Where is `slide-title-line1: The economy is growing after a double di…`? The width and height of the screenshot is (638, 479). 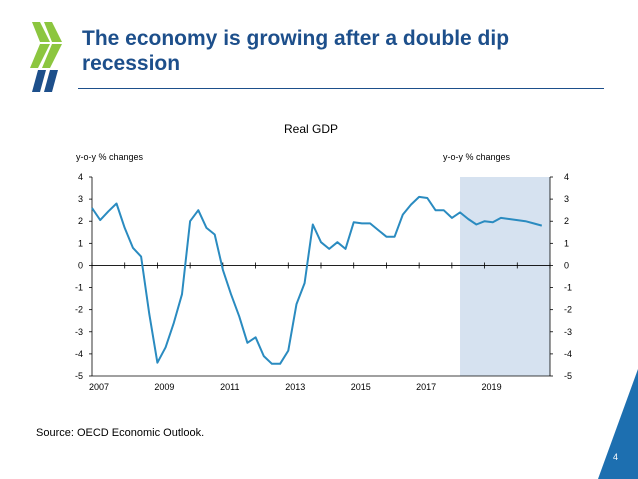
slide-title-line1: The economy is growing after a double di… is located at coordinates (296, 38).